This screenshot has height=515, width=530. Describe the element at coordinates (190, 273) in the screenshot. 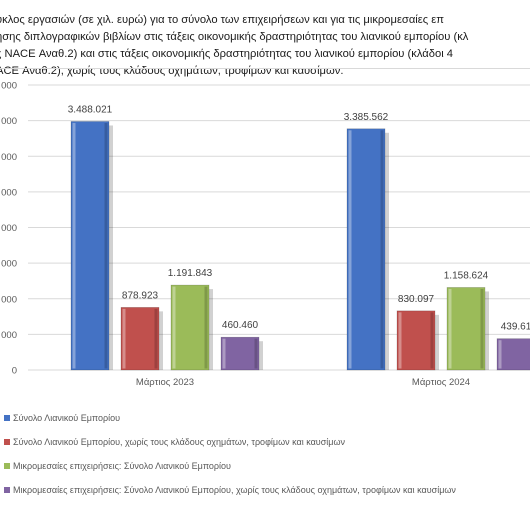

I see `data-label: 1.191.843` at that location.